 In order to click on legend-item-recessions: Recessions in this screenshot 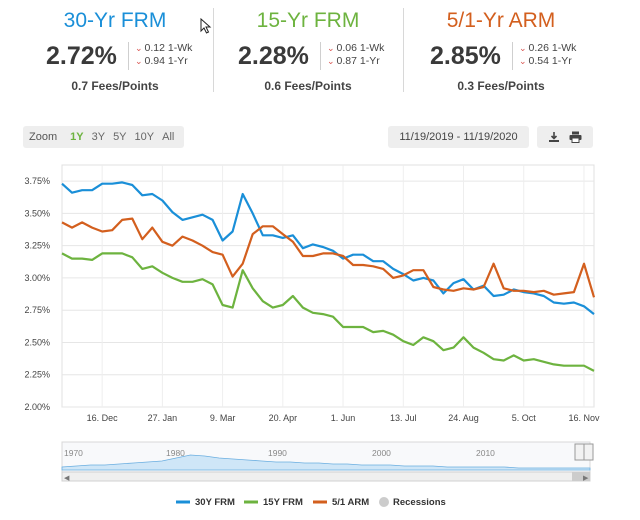, I will do `click(412, 502)`.